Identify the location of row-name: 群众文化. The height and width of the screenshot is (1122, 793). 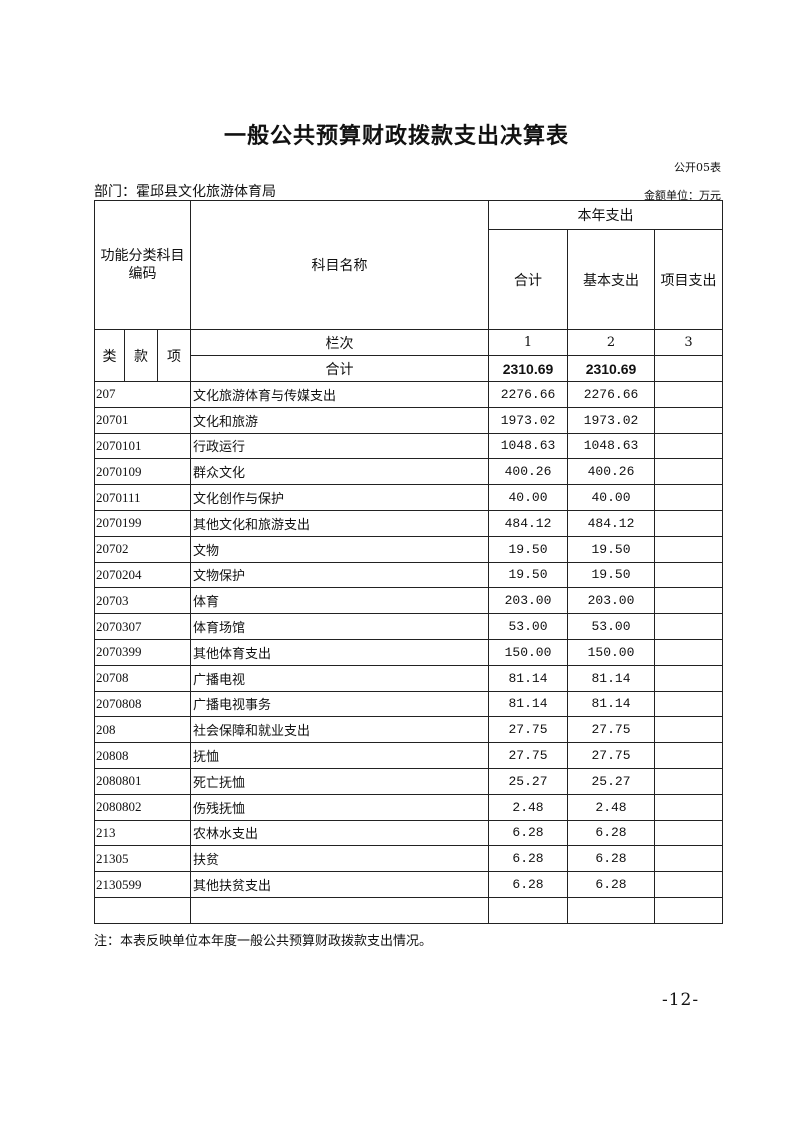
(339, 472).